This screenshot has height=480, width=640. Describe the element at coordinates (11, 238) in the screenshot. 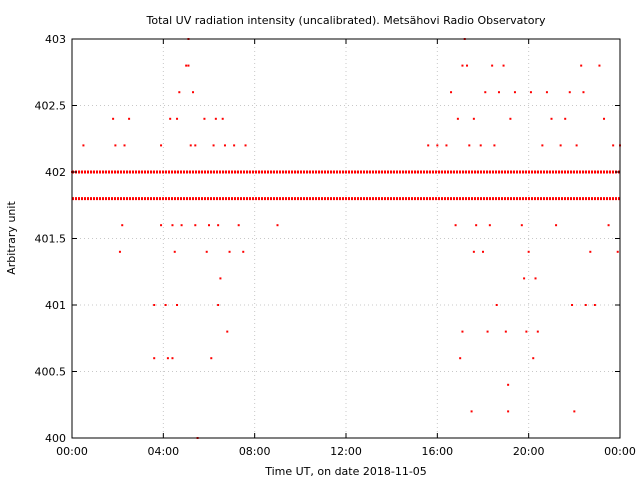

I see `y-axis-label: Arbitrary unit` at that location.